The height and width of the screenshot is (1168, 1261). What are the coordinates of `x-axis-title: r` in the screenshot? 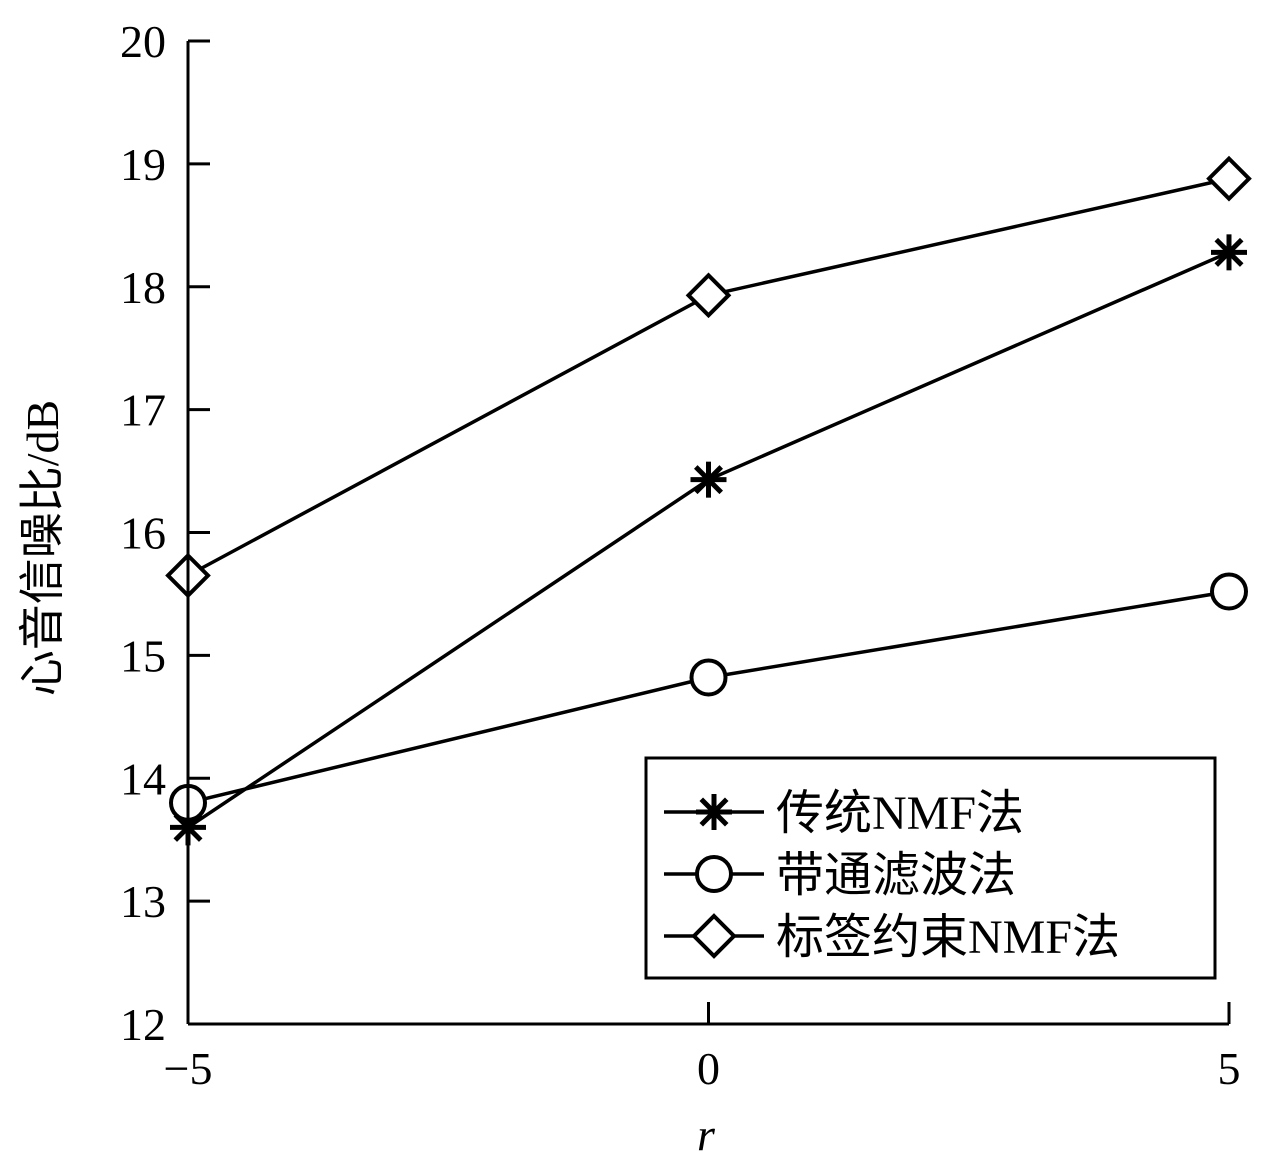 It's located at (706, 1134).